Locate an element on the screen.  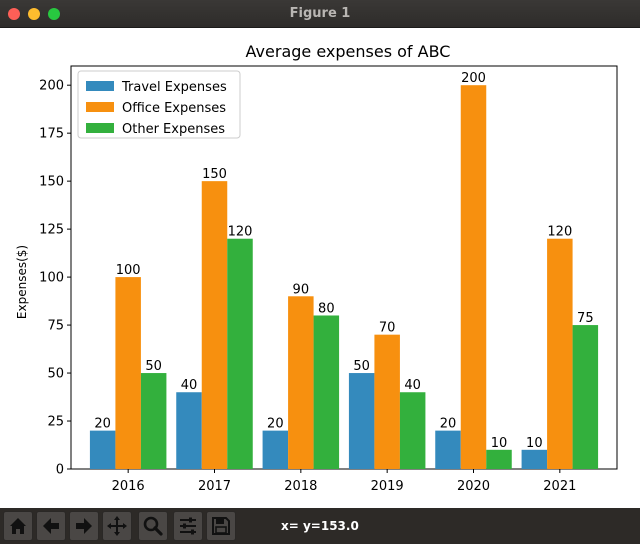
data-label: 80 is located at coordinates (326, 308).